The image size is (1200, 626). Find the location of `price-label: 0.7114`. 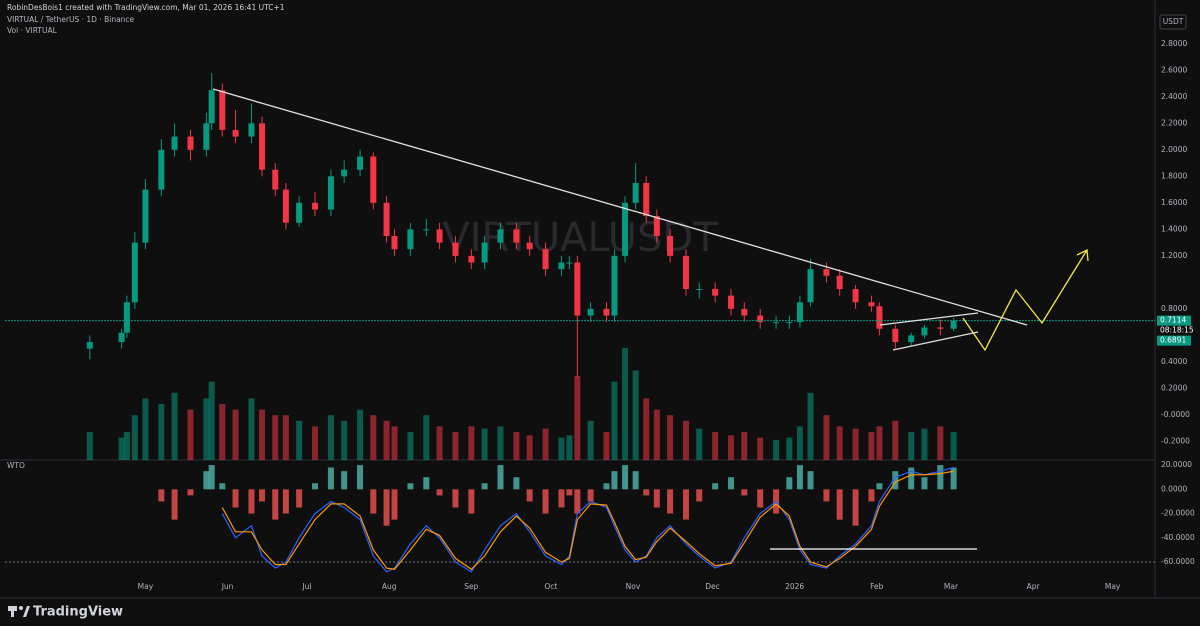

price-label: 0.7114 is located at coordinates (1173, 320).